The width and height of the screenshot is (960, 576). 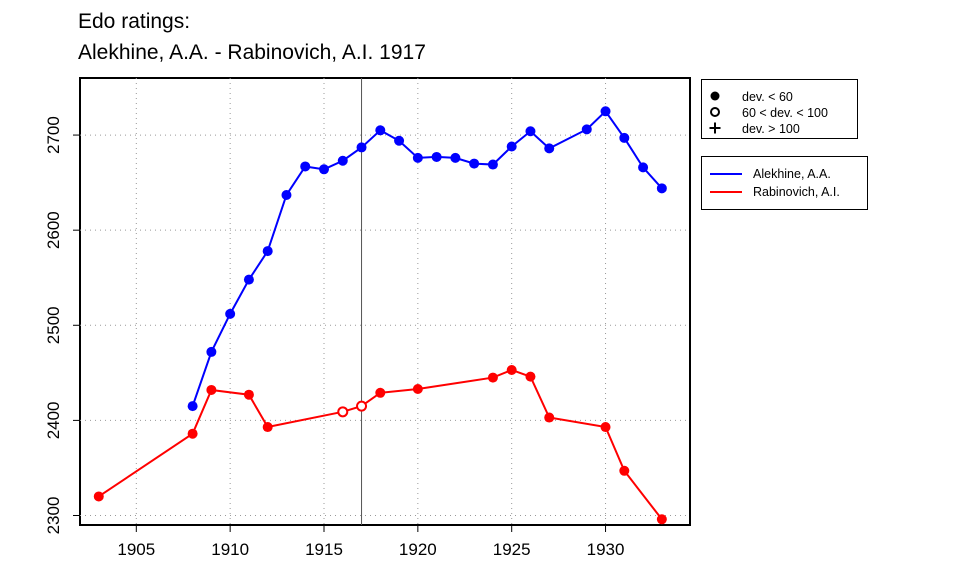 What do you see at coordinates (53, 325) in the screenshot?
I see `y-tick-label: 2500` at bounding box center [53, 325].